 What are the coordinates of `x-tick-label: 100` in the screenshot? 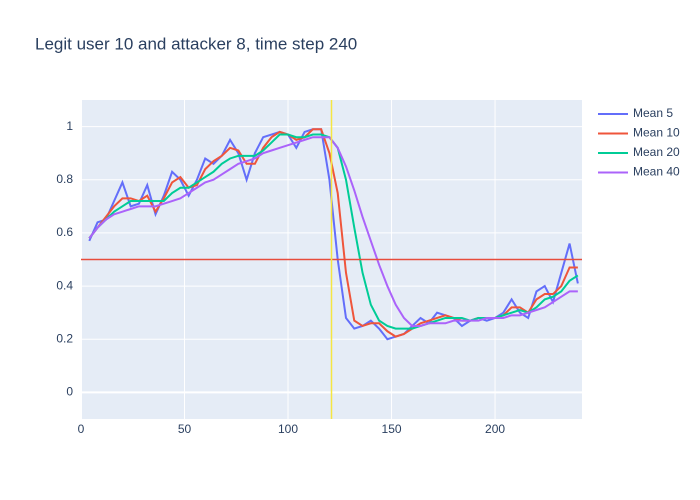 It's located at (288, 429).